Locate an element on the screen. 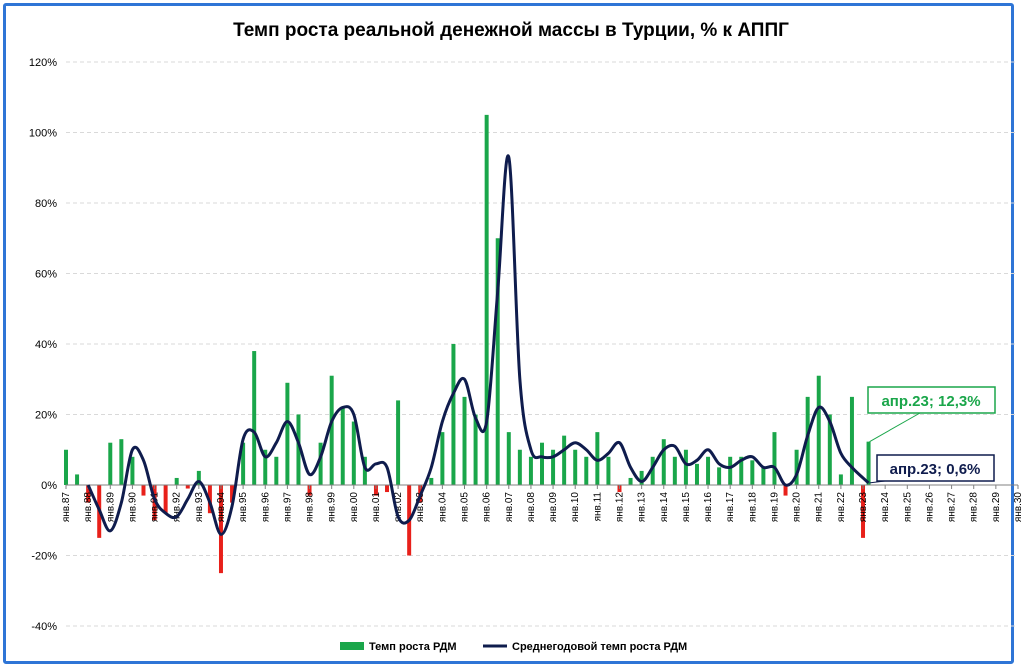  x-tick-label: янв.17 is located at coordinates (730, 507).